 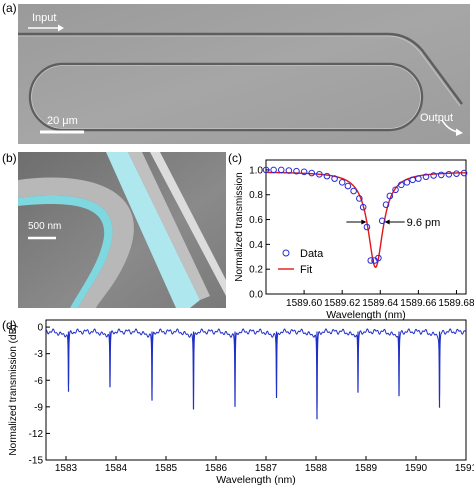 I want to click on panel-d-ytick-label: -9, so click(x=38, y=407).